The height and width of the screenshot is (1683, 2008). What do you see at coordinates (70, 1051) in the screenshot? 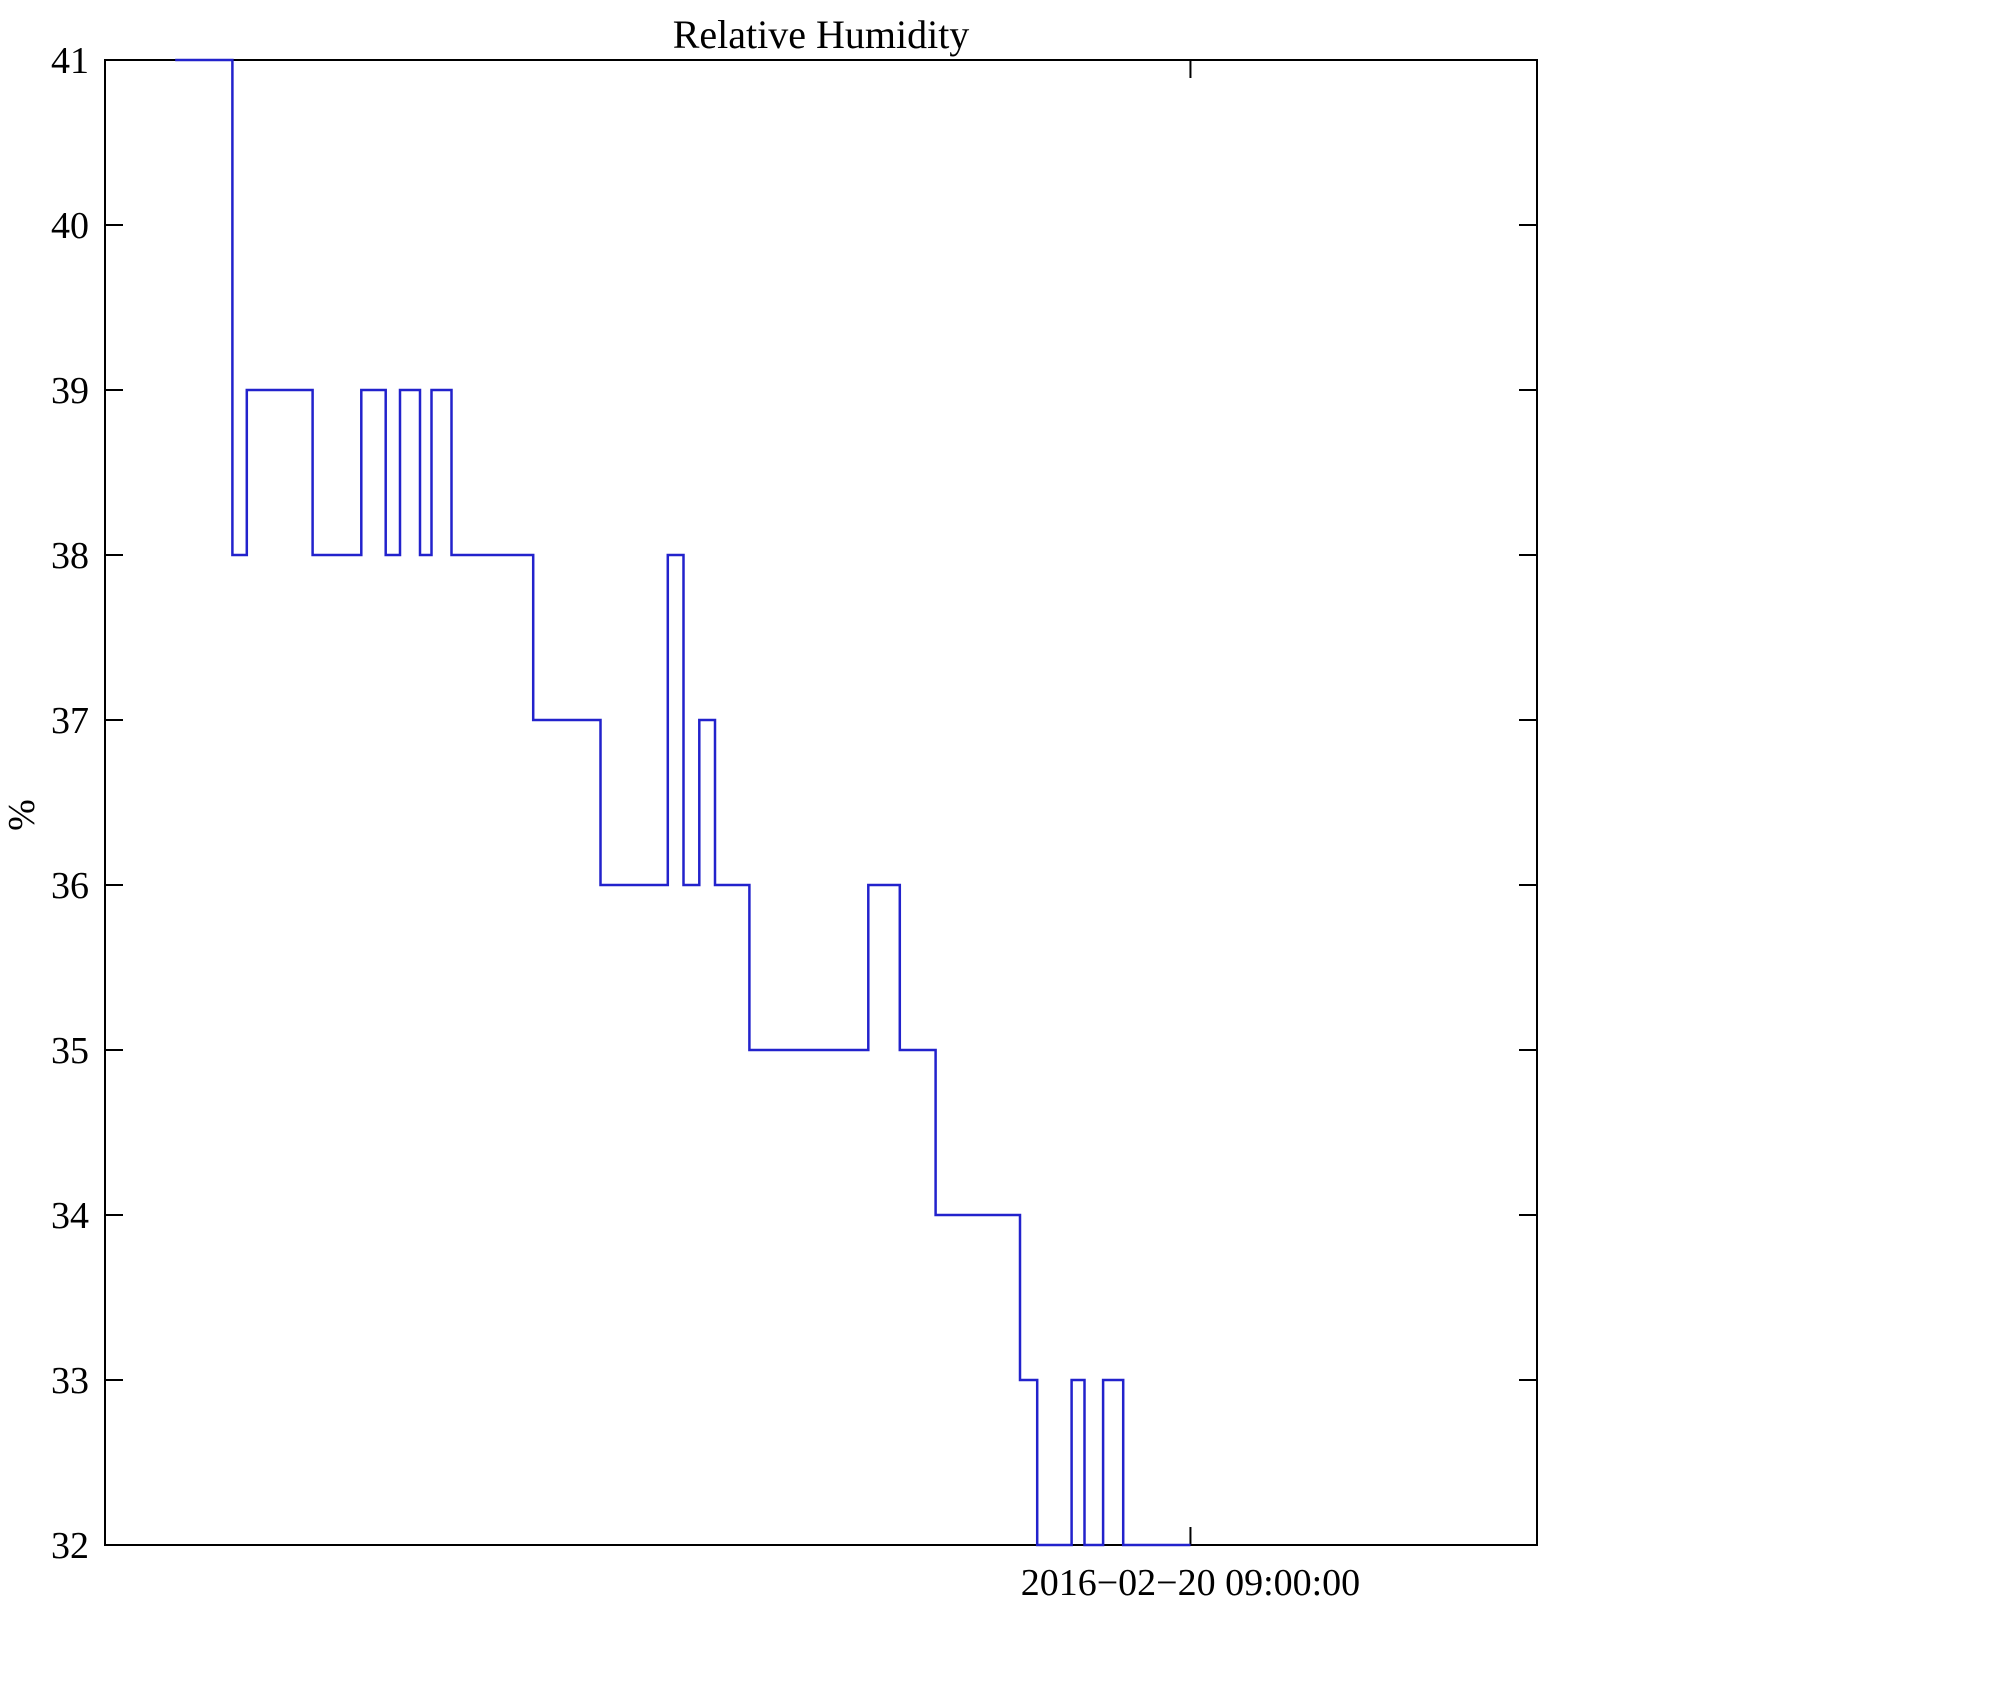
I see `y-tick-label: 35` at bounding box center [70, 1051].